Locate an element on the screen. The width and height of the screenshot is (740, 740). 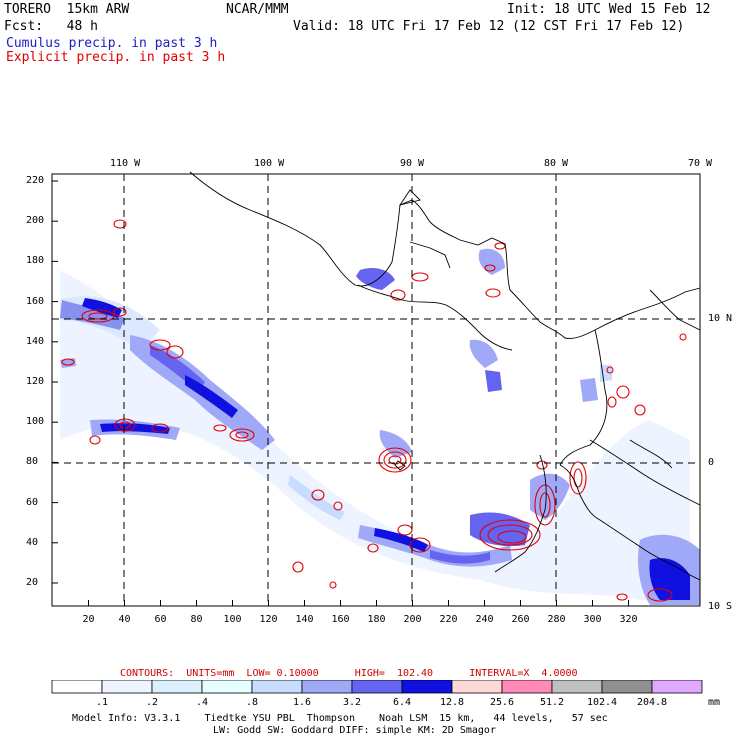
x-tick-label: 220 is located at coordinates (448, 619).